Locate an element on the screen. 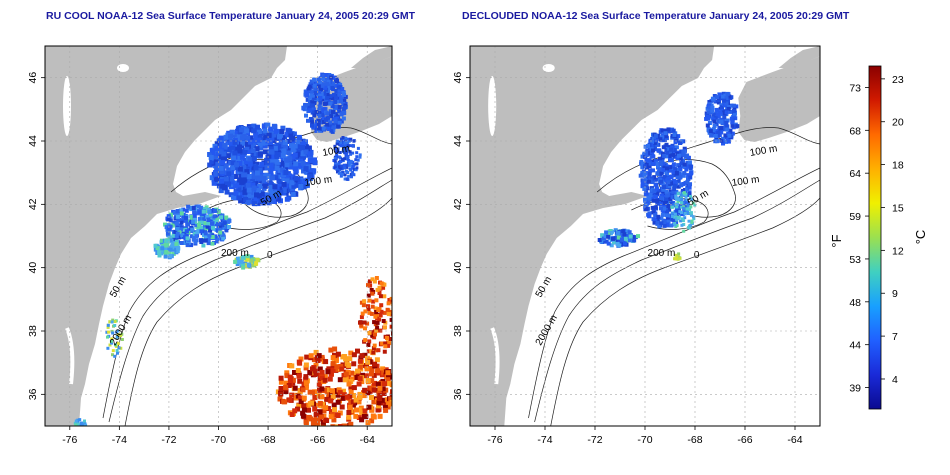  fahrenheit-tick-label: 39 is located at coordinates (855, 389).